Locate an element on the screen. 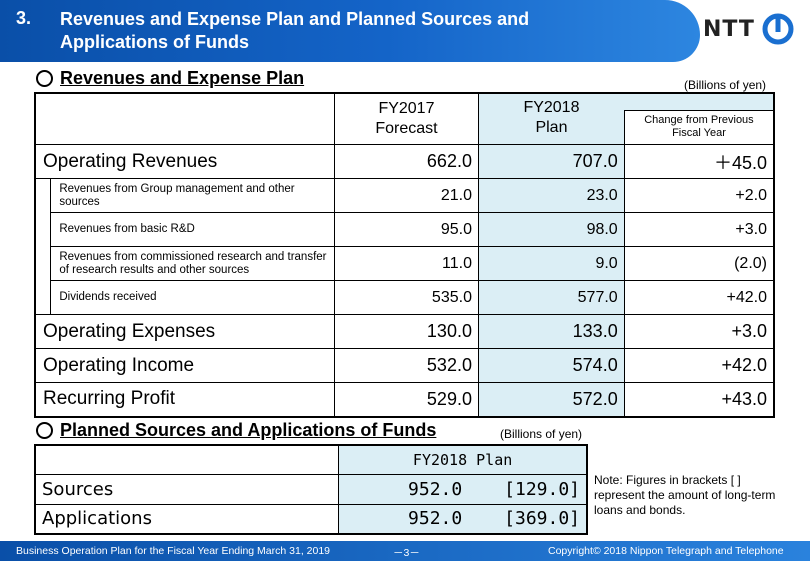 This screenshot has height=561, width=810. header-fy2017: FY2017 Forecast is located at coordinates (406, 118).